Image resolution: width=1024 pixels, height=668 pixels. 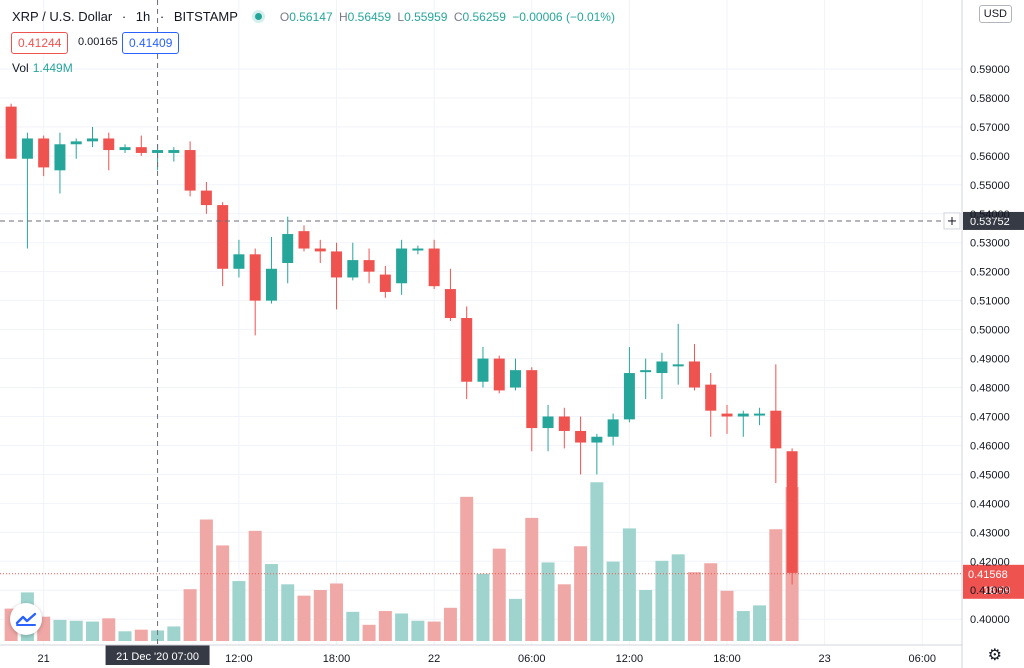 What do you see at coordinates (484, 17) in the screenshot?
I see `close-value: 0.56259` at bounding box center [484, 17].